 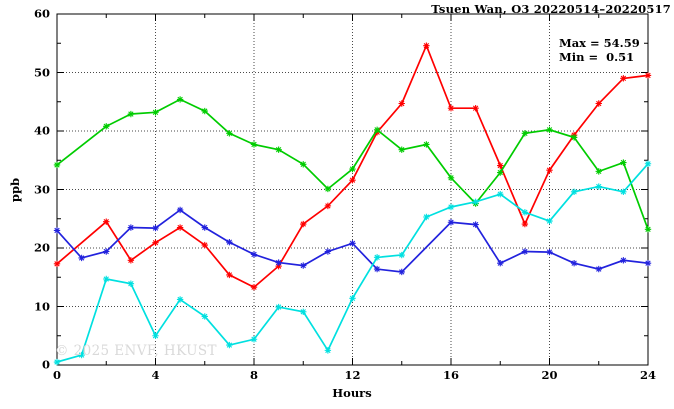 What do you see at coordinates (136, 351) in the screenshot?
I see `watermark-text: © 2025 ENVF, HKUST` at bounding box center [136, 351].